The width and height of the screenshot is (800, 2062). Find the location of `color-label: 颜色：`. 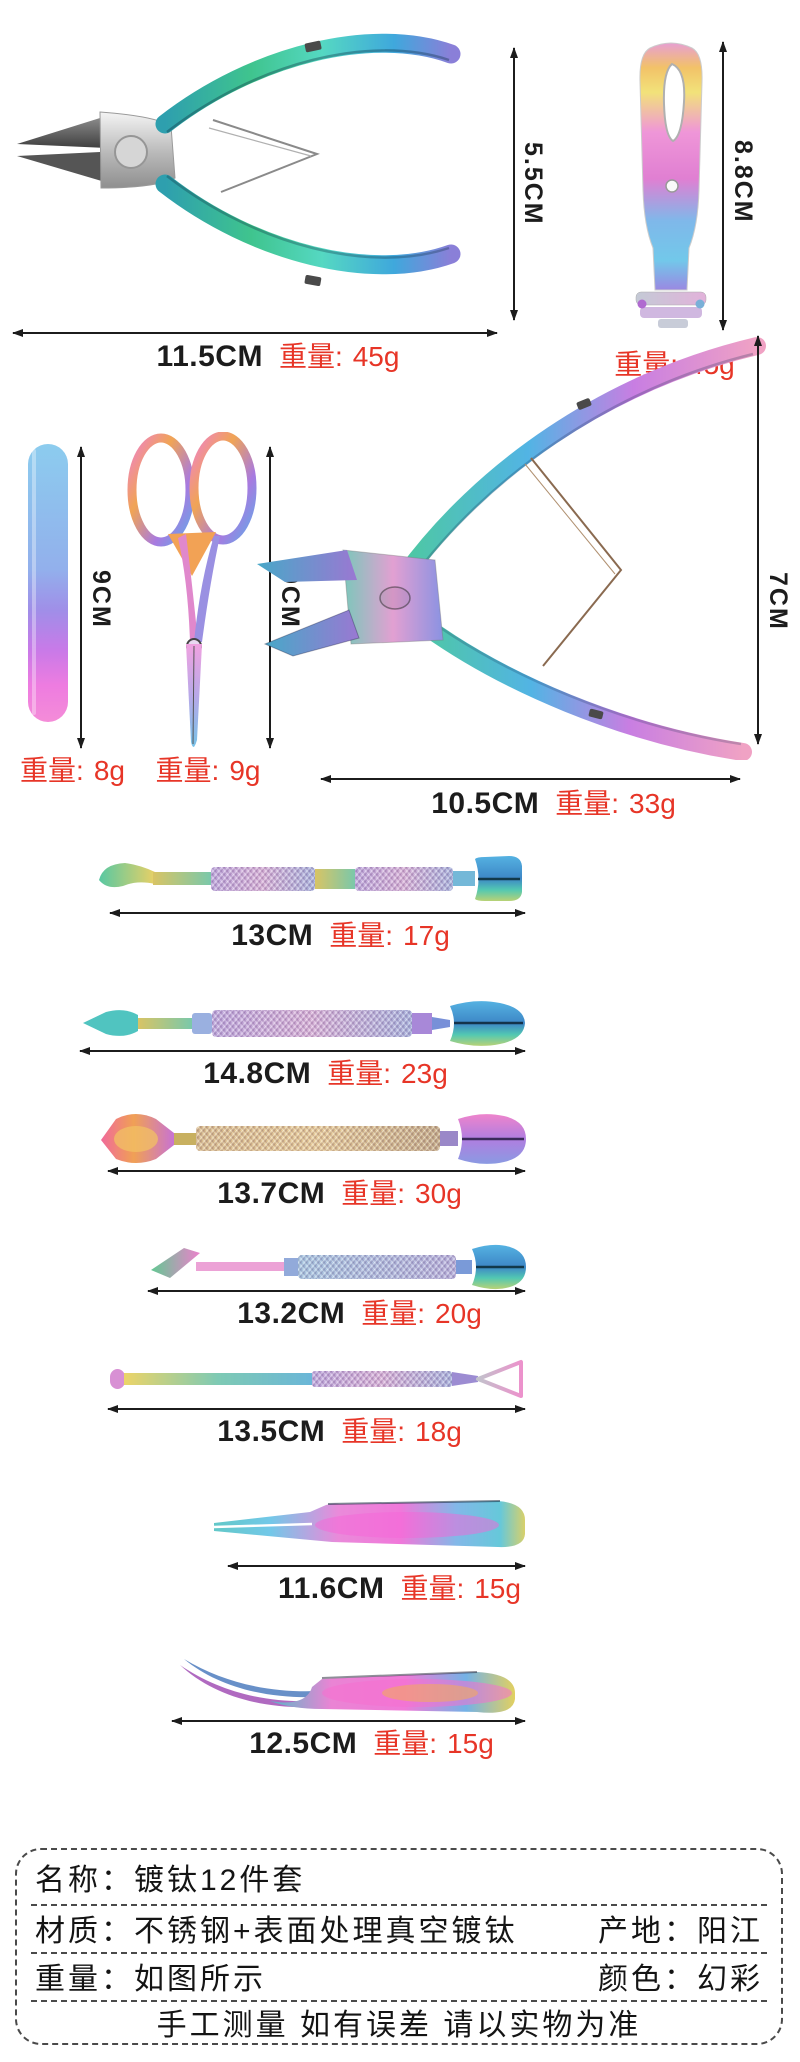

color-label: 颜色： is located at coordinates (647, 1979).